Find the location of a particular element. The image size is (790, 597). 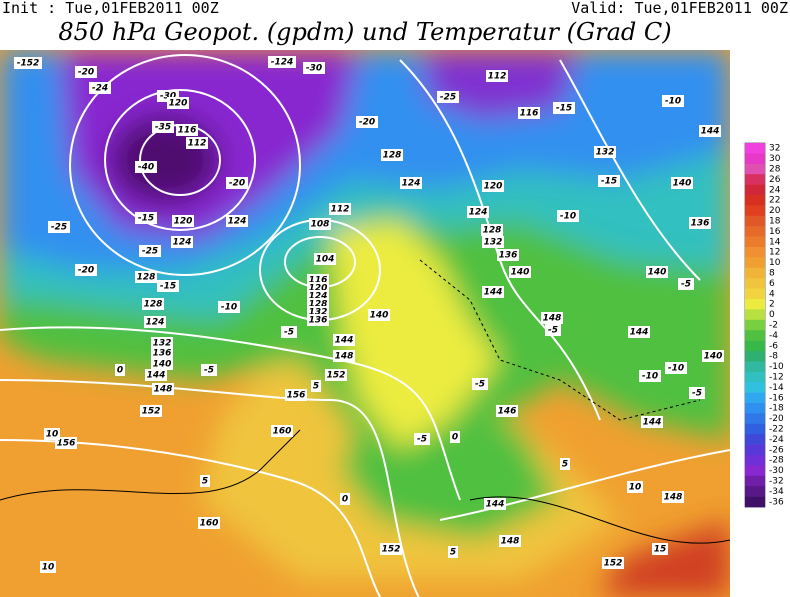

colorbar-label: 10 is located at coordinates (775, 263).